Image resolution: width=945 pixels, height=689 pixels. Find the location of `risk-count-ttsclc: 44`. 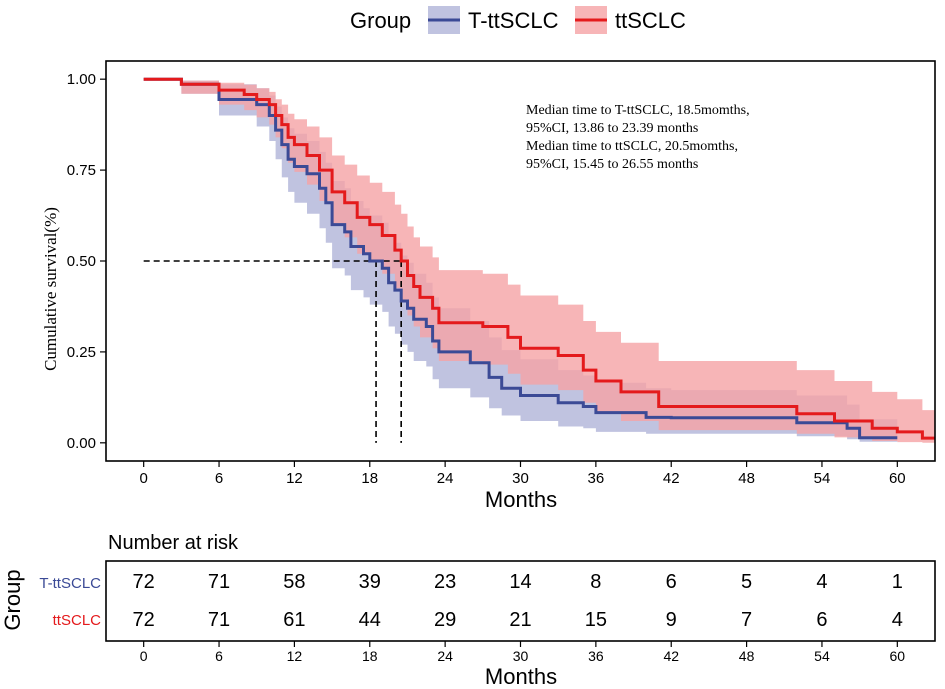

risk-count-ttsclc: 44 is located at coordinates (370, 620).